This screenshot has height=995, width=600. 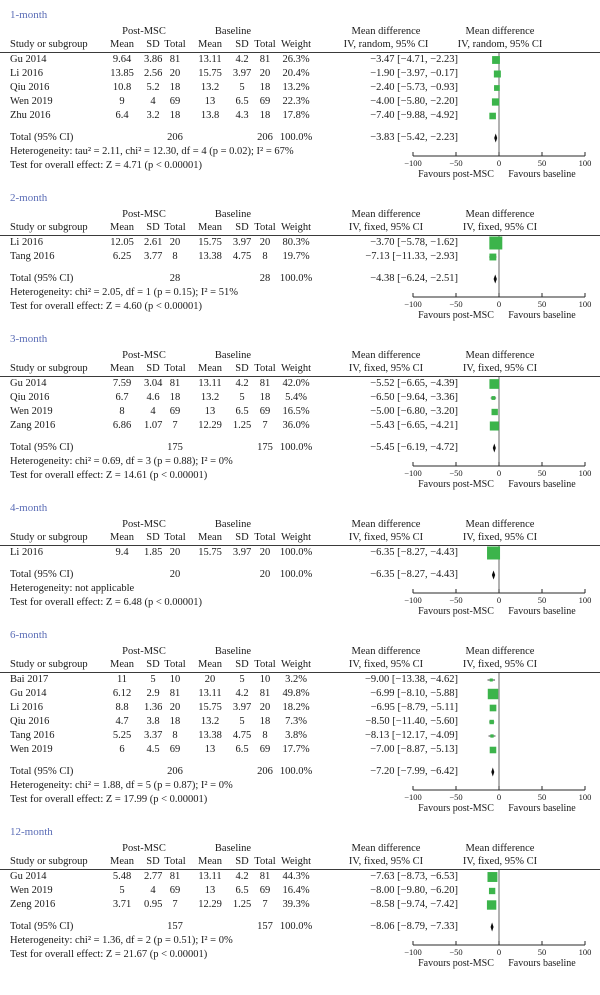 I want to click on base-mean-value: 13.11, so click(x=210, y=693).